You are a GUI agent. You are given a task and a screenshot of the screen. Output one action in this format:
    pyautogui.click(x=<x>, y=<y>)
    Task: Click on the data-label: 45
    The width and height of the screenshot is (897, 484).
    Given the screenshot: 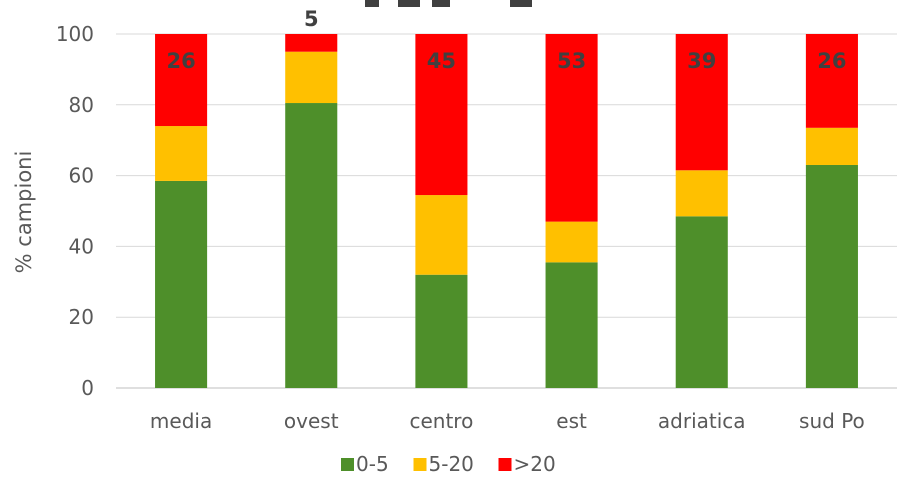 What is the action you would take?
    pyautogui.click(x=441, y=61)
    